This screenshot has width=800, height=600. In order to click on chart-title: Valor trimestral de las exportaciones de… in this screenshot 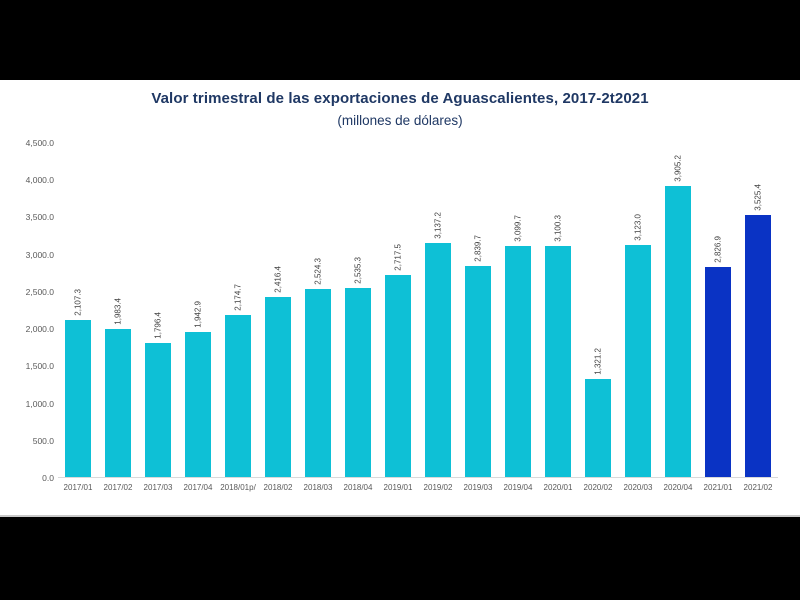, I will do `click(400, 98)`.